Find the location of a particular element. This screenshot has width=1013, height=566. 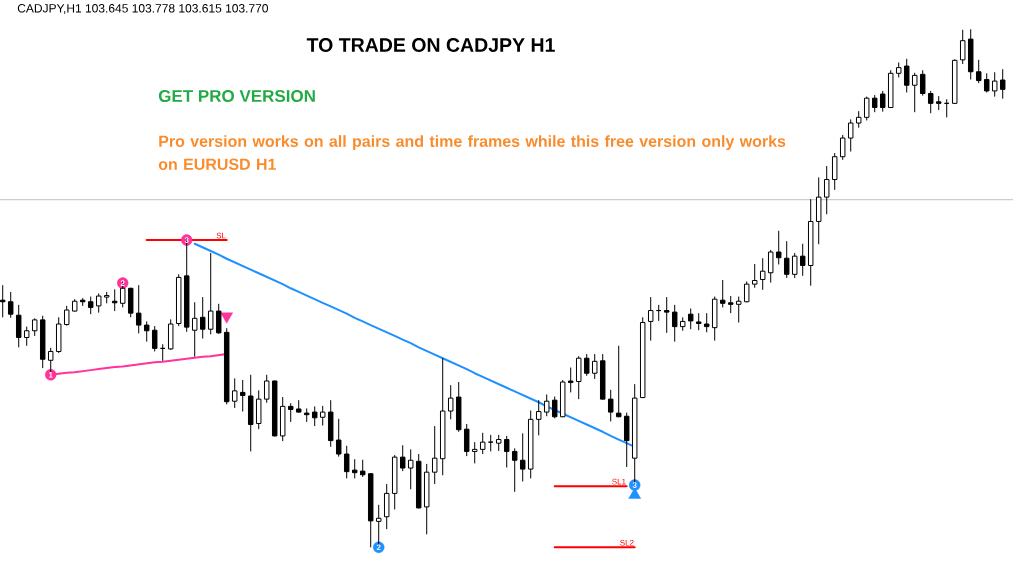

series-label: SL2 is located at coordinates (627, 542).